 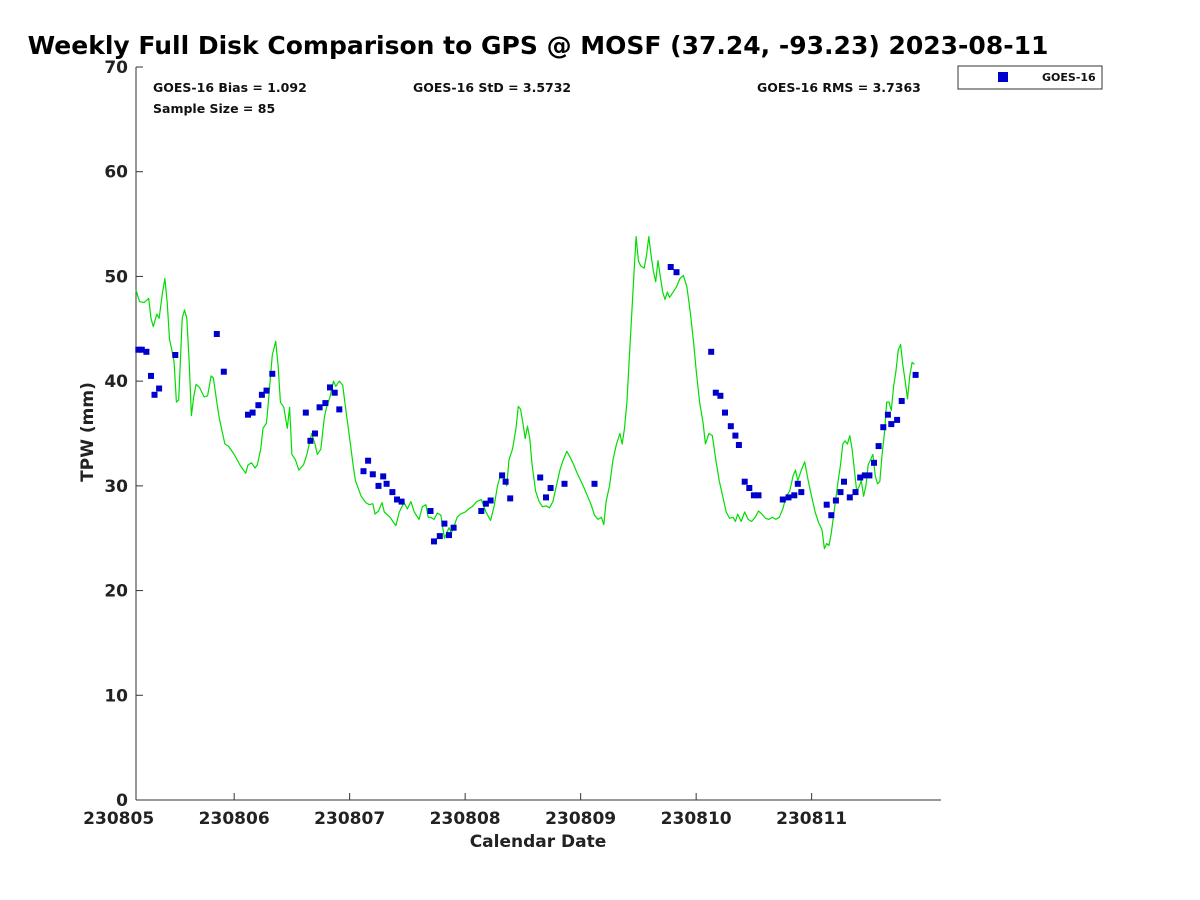 What do you see at coordinates (538, 842) in the screenshot?
I see `x-axis-label: Calendar Date` at bounding box center [538, 842].